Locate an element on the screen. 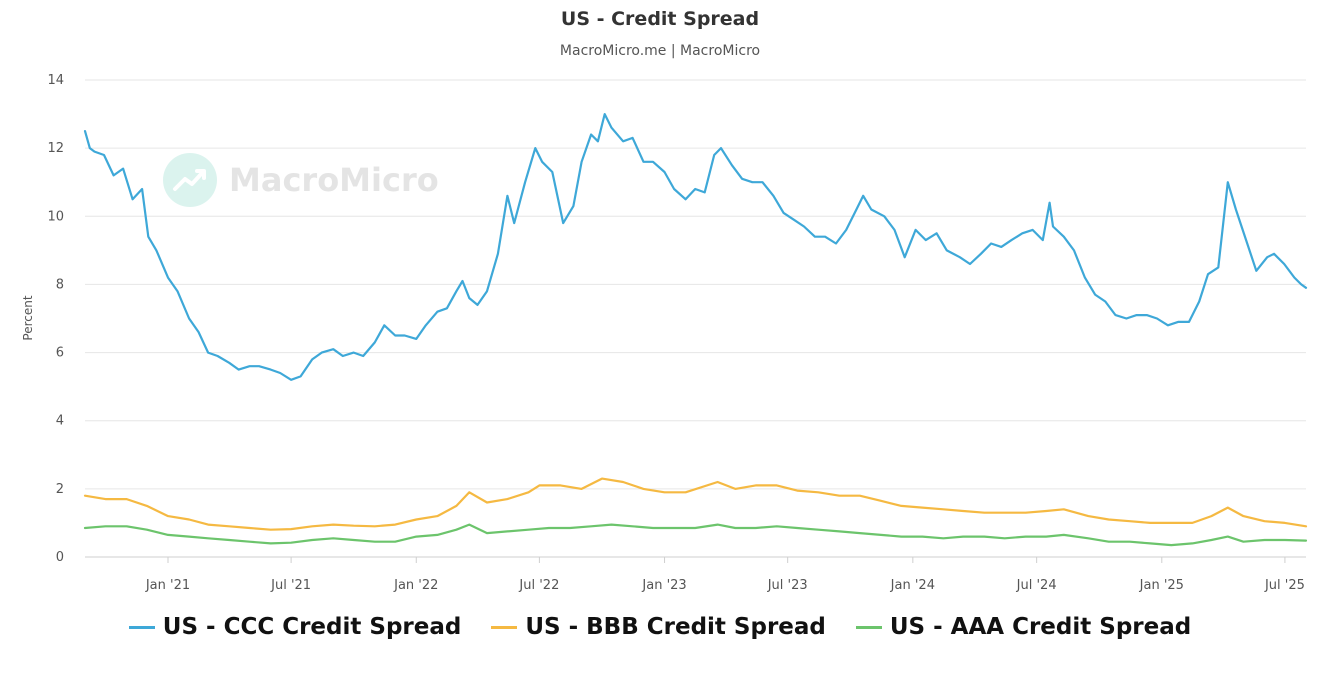  y-tick-label: 0 is located at coordinates (60, 557).